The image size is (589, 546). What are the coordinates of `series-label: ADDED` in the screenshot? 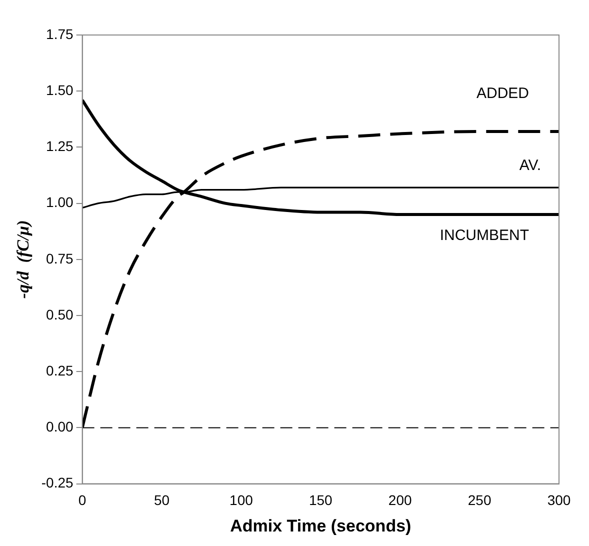 It's located at (503, 93).